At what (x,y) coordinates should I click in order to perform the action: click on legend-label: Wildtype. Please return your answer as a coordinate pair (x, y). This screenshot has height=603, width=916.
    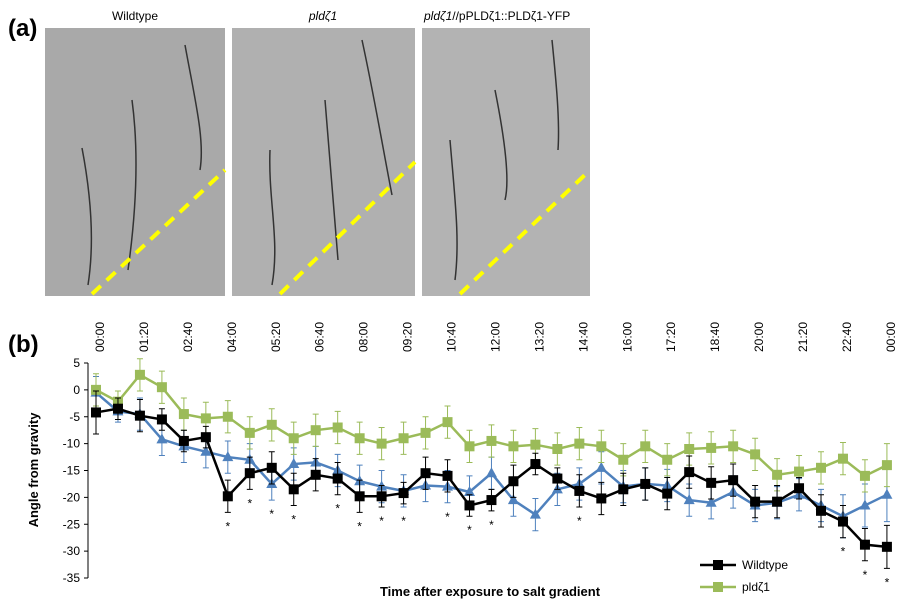
    Looking at the image, I should click on (765, 565).